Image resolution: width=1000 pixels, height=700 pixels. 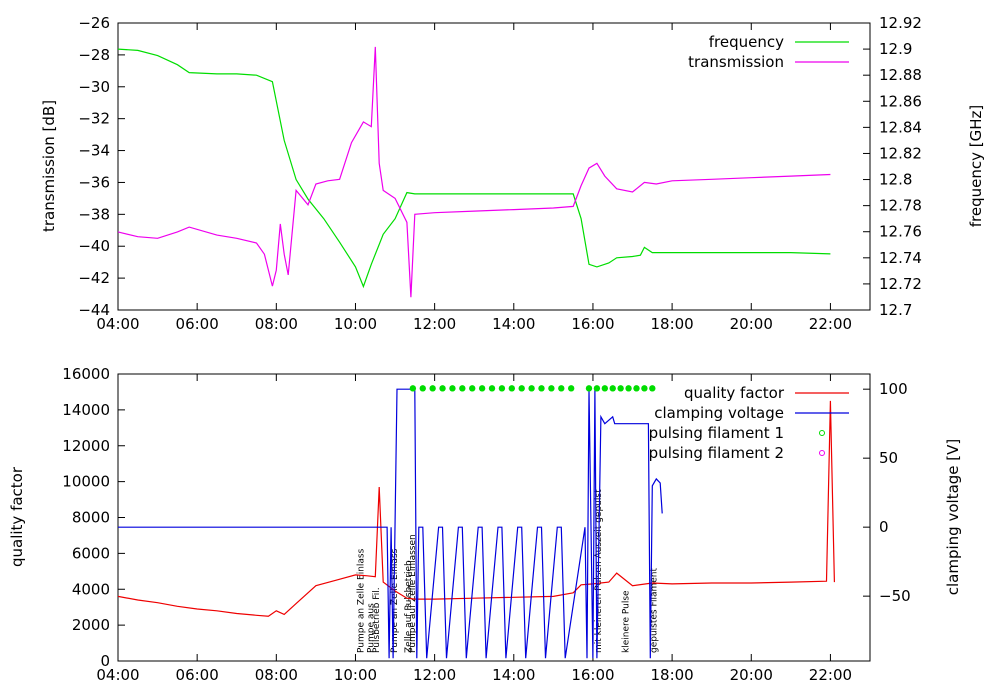 I want to click on y2-tick-label: 12.8, so click(x=895, y=180).